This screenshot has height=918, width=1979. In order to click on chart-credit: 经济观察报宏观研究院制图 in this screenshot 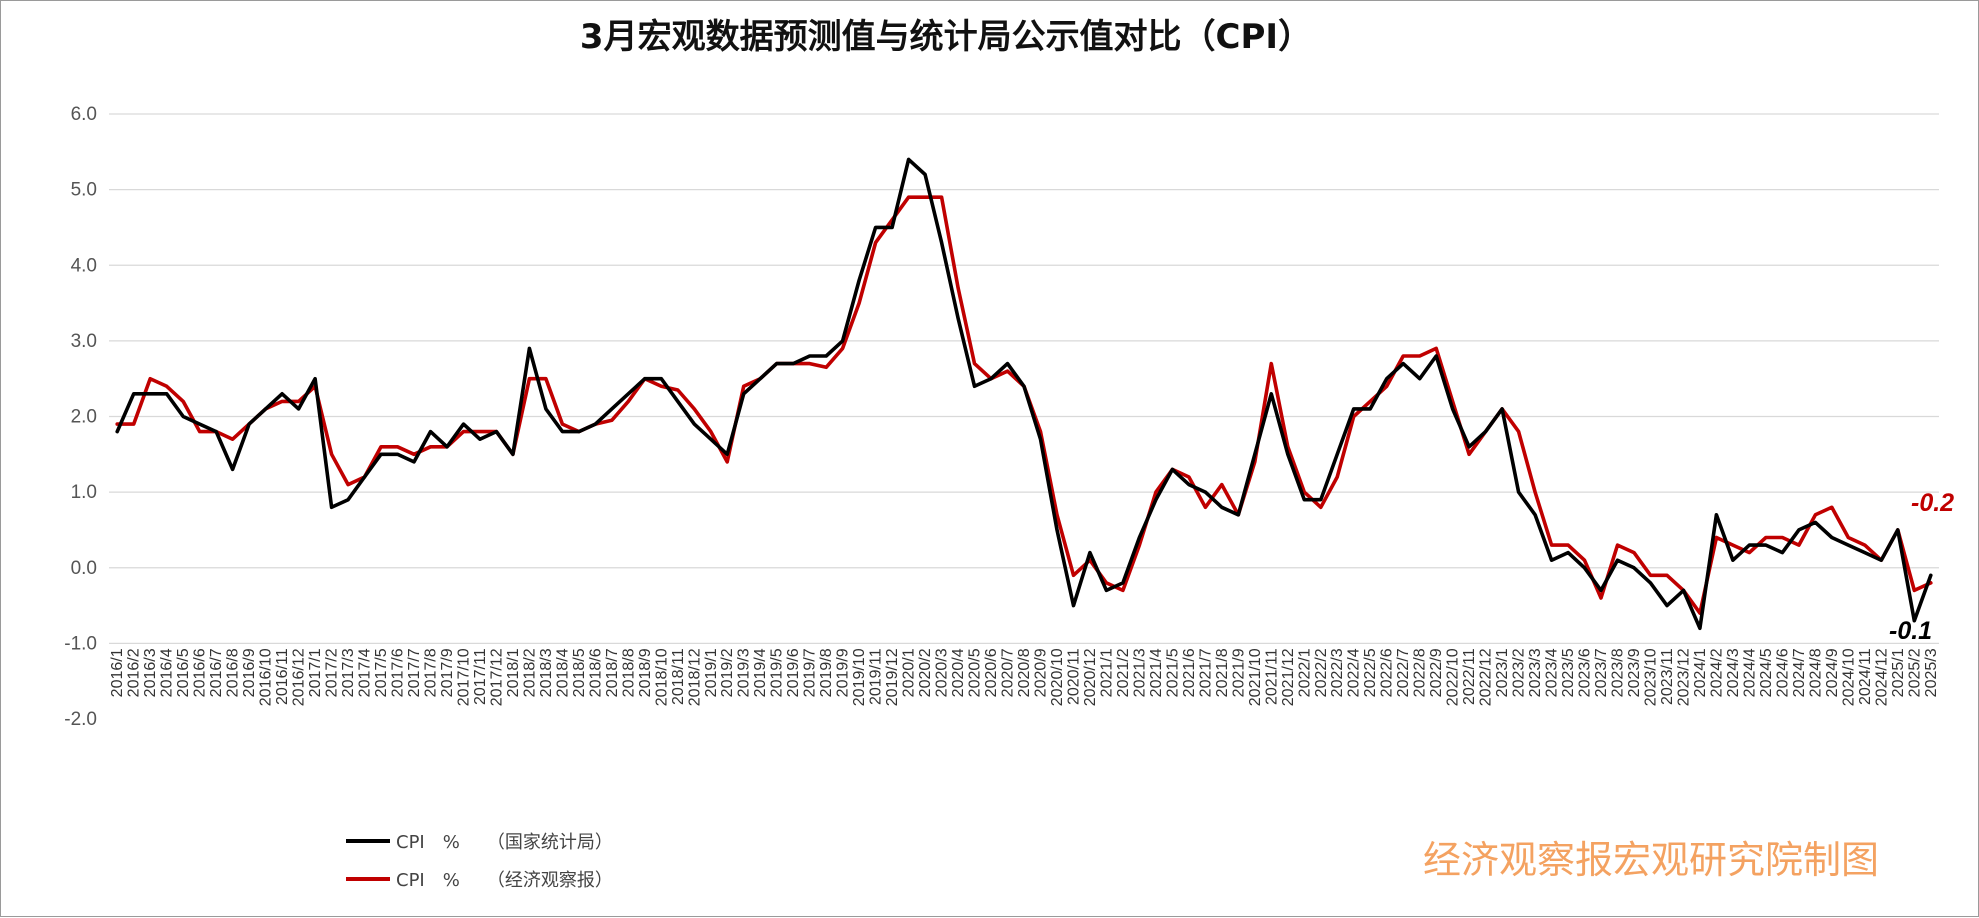, I will do `click(1651, 860)`.